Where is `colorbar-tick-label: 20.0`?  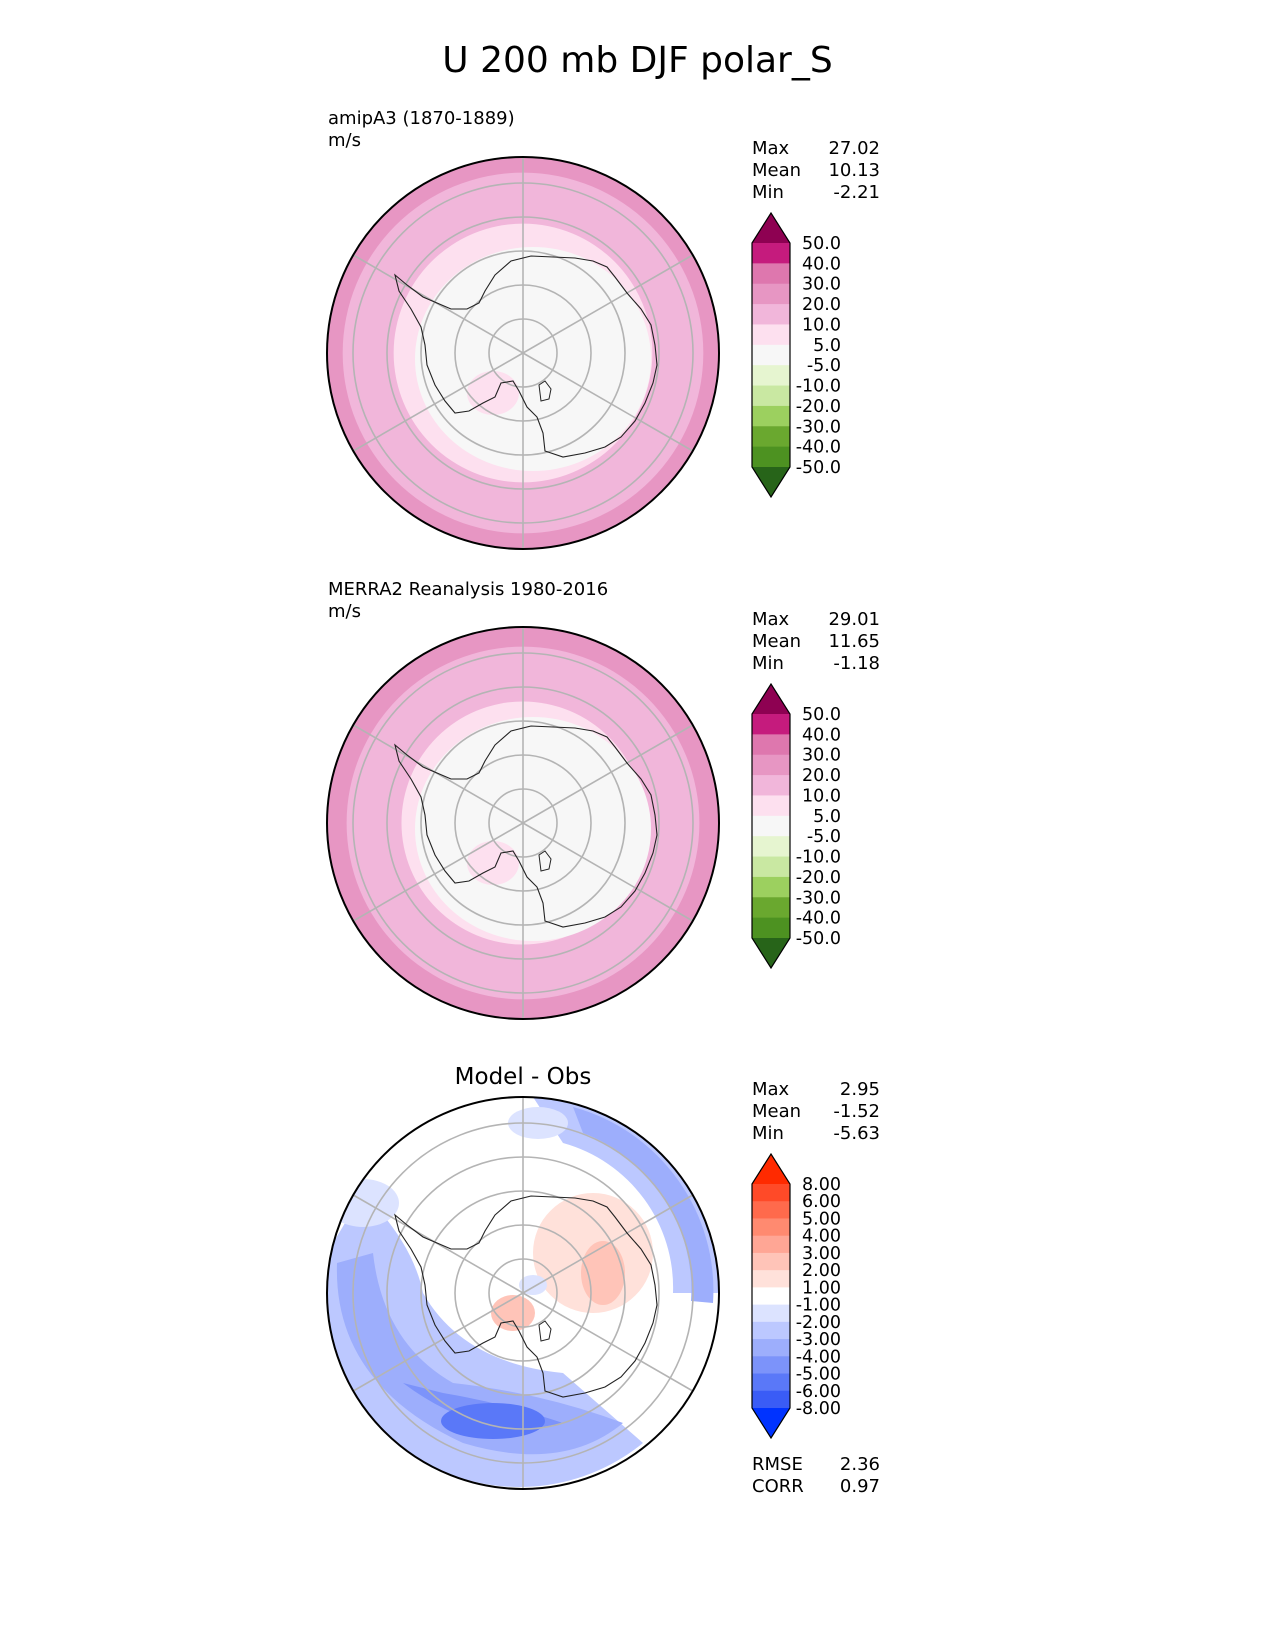 colorbar-tick-label: 20.0 is located at coordinates (821, 305).